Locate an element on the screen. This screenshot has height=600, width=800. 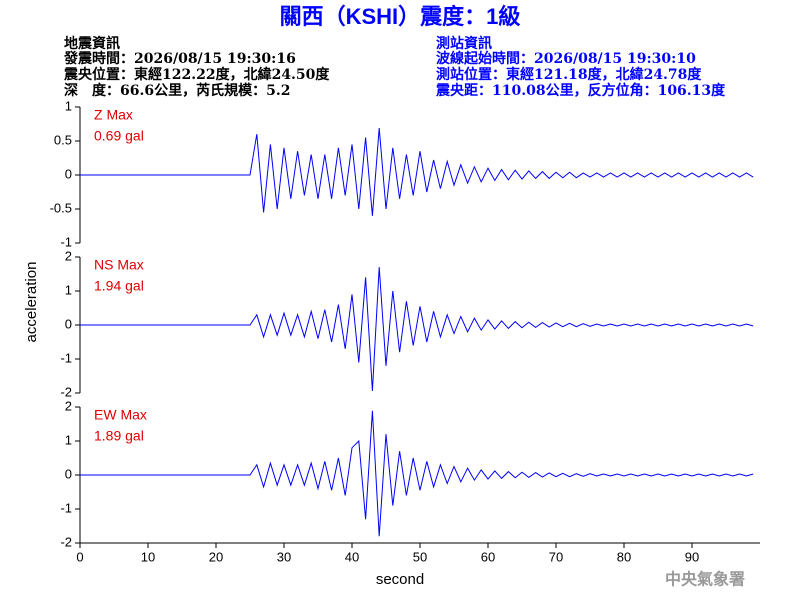
x-axis-label: second is located at coordinates (400, 579).